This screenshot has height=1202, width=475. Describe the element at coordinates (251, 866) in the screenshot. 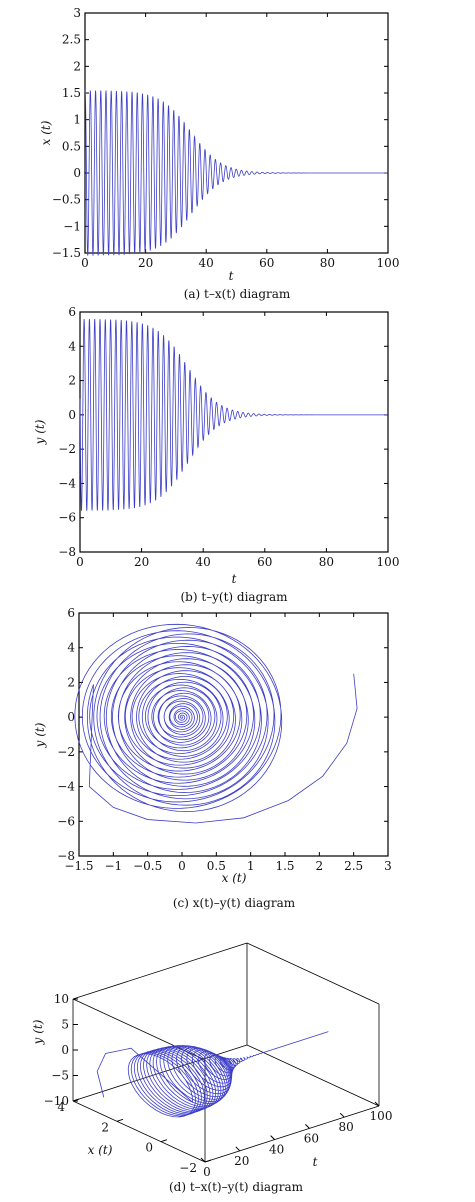

I see `x-tick-label: 1` at that location.